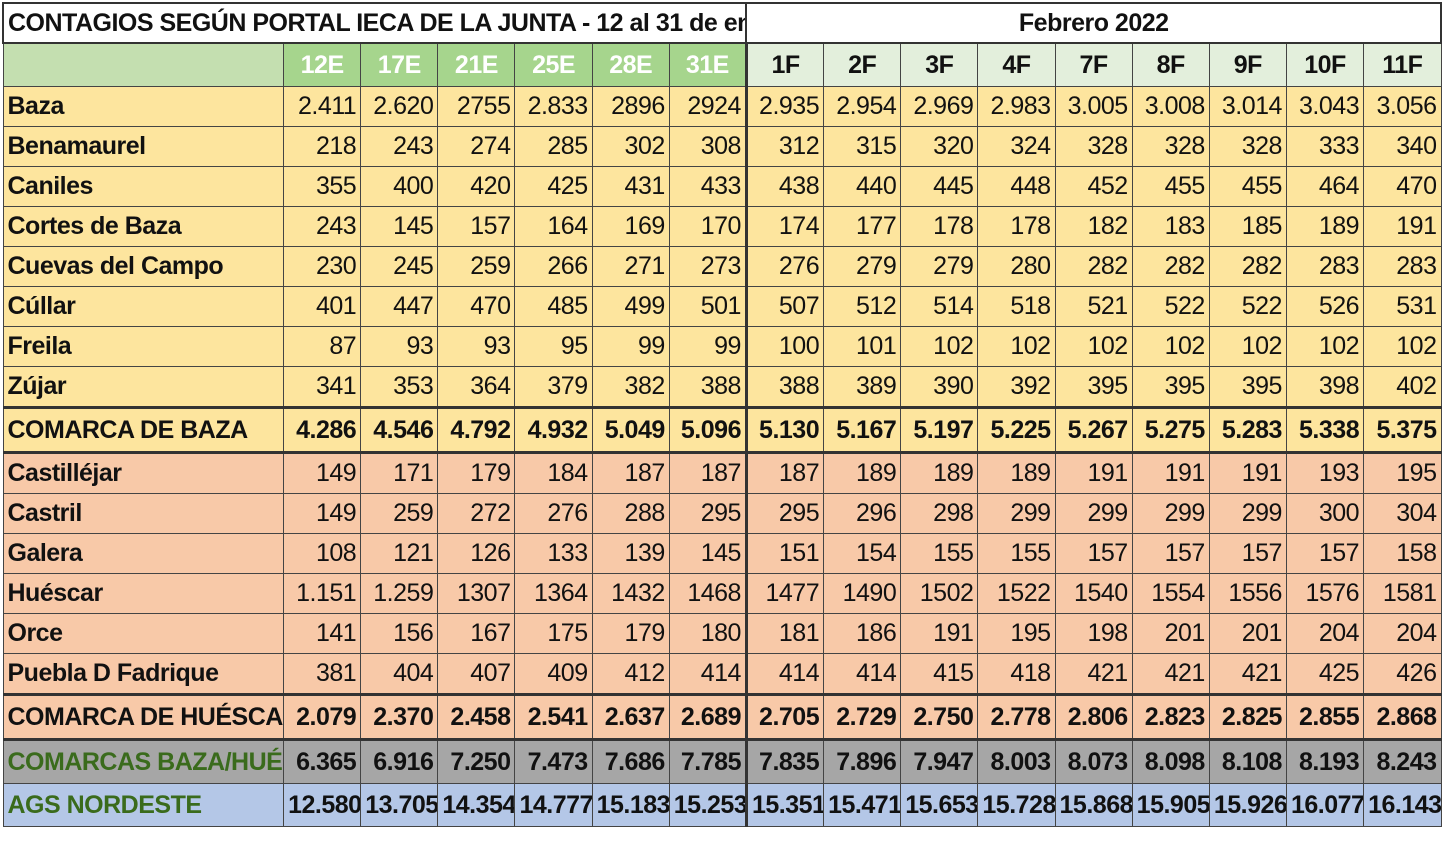  Describe the element at coordinates (862, 430) in the screenshot. I see `value-cell: 5.167` at that location.